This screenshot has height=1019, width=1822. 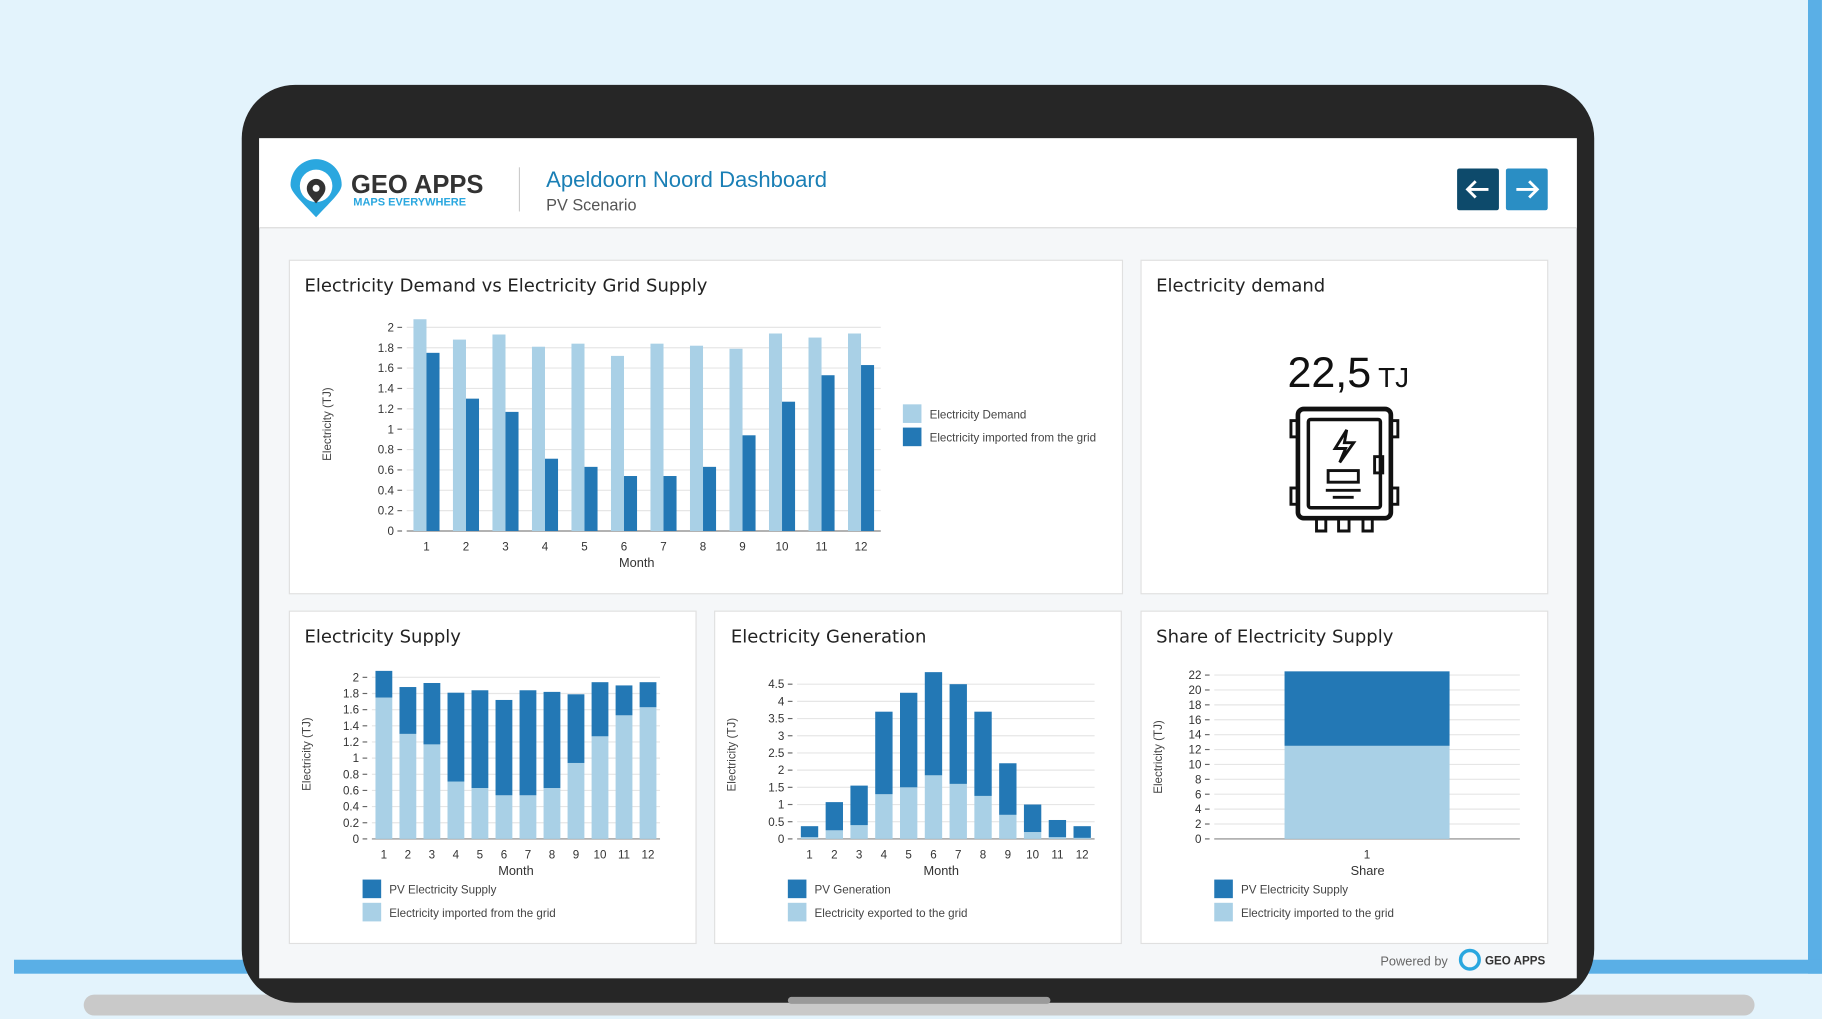 I want to click on laptop-notch, so click(x=919, y=1000).